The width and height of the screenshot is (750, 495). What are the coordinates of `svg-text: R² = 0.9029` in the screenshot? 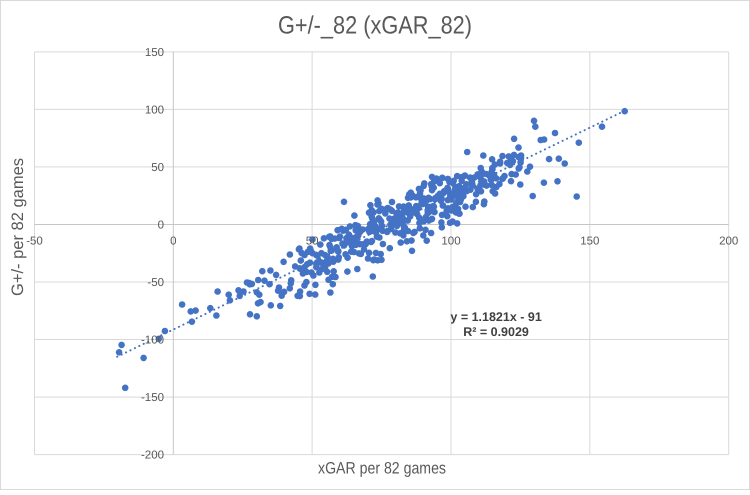 It's located at (496, 332).